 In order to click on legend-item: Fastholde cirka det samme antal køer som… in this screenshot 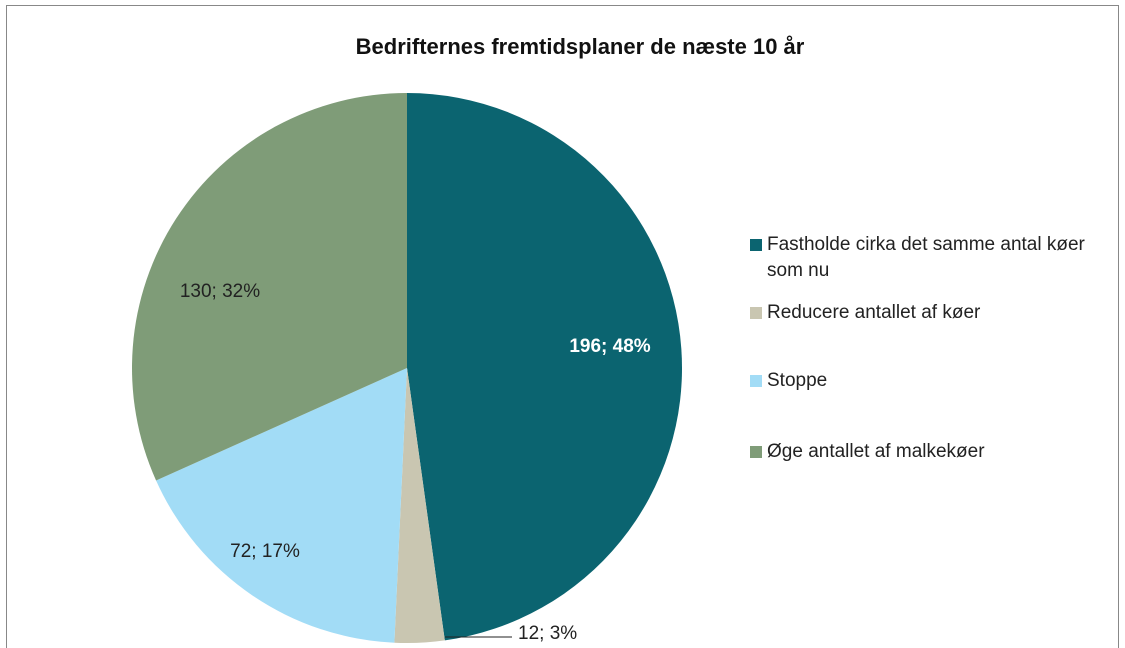, I will do `click(935, 258)`.